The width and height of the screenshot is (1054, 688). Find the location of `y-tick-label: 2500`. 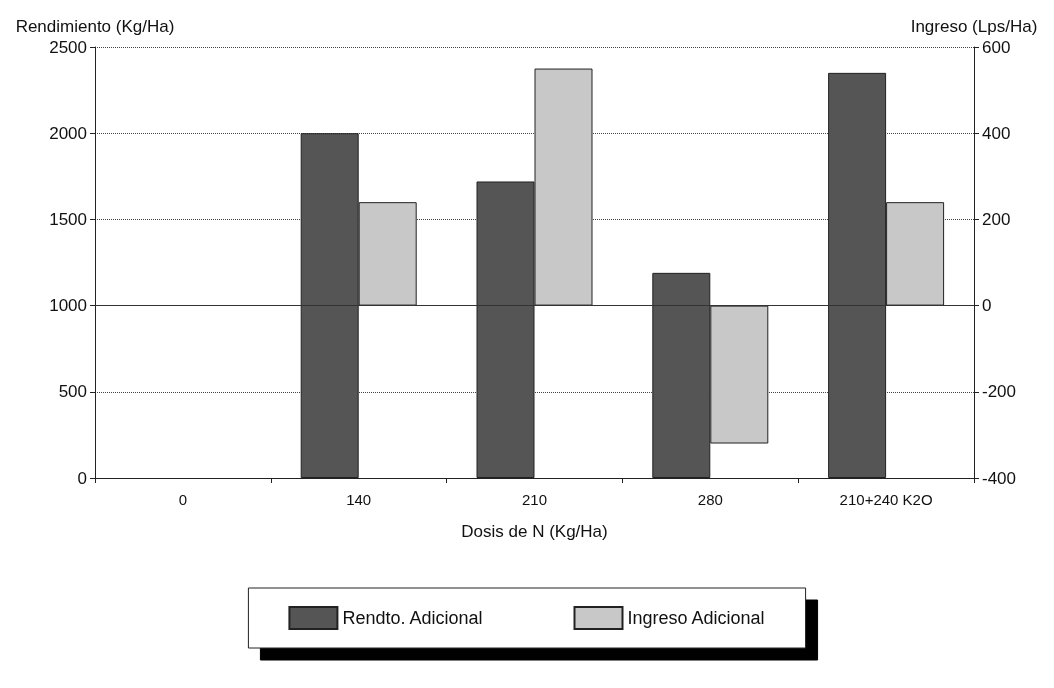

y-tick-label: 2500 is located at coordinates (68, 47).